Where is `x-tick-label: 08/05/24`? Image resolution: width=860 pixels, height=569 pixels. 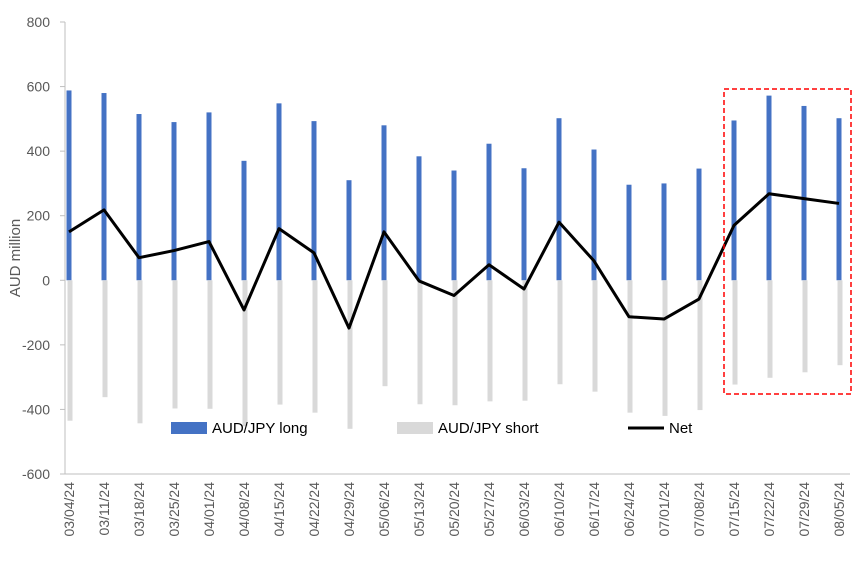 x-tick-label: 08/05/24 is located at coordinates (839, 509).